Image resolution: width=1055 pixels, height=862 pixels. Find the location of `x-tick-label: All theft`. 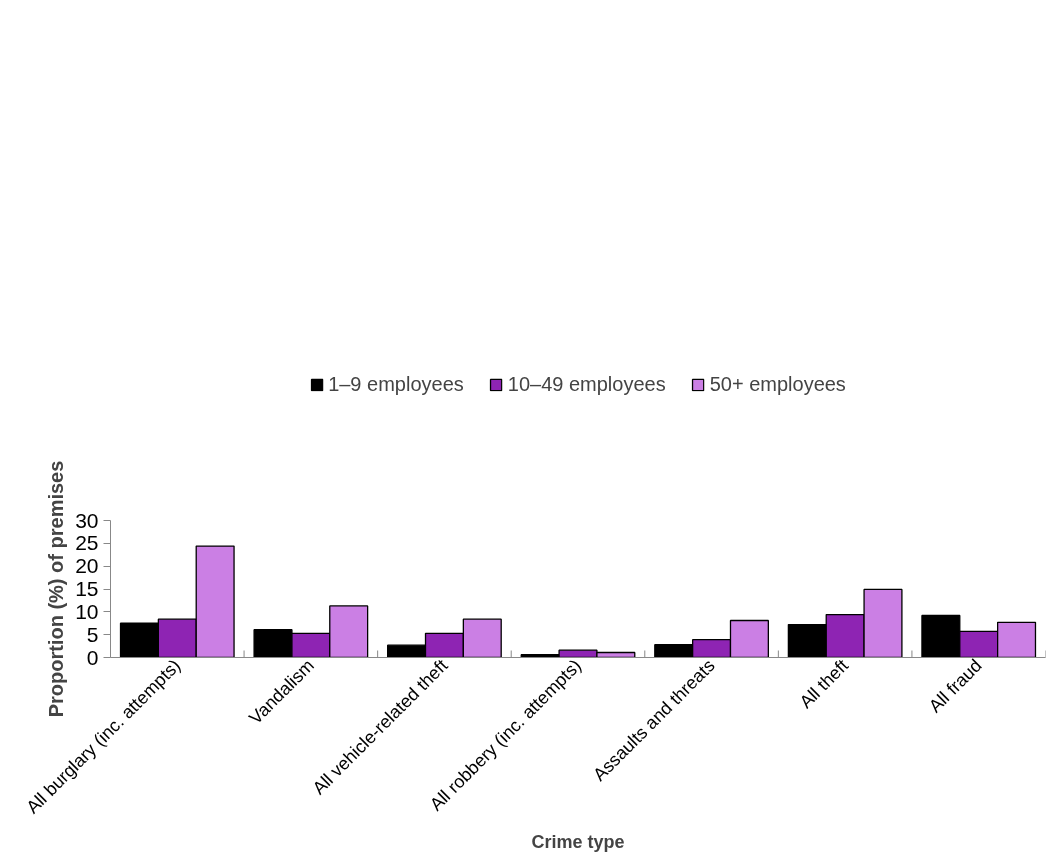

x-tick-label: All theft is located at coordinates (824, 684).